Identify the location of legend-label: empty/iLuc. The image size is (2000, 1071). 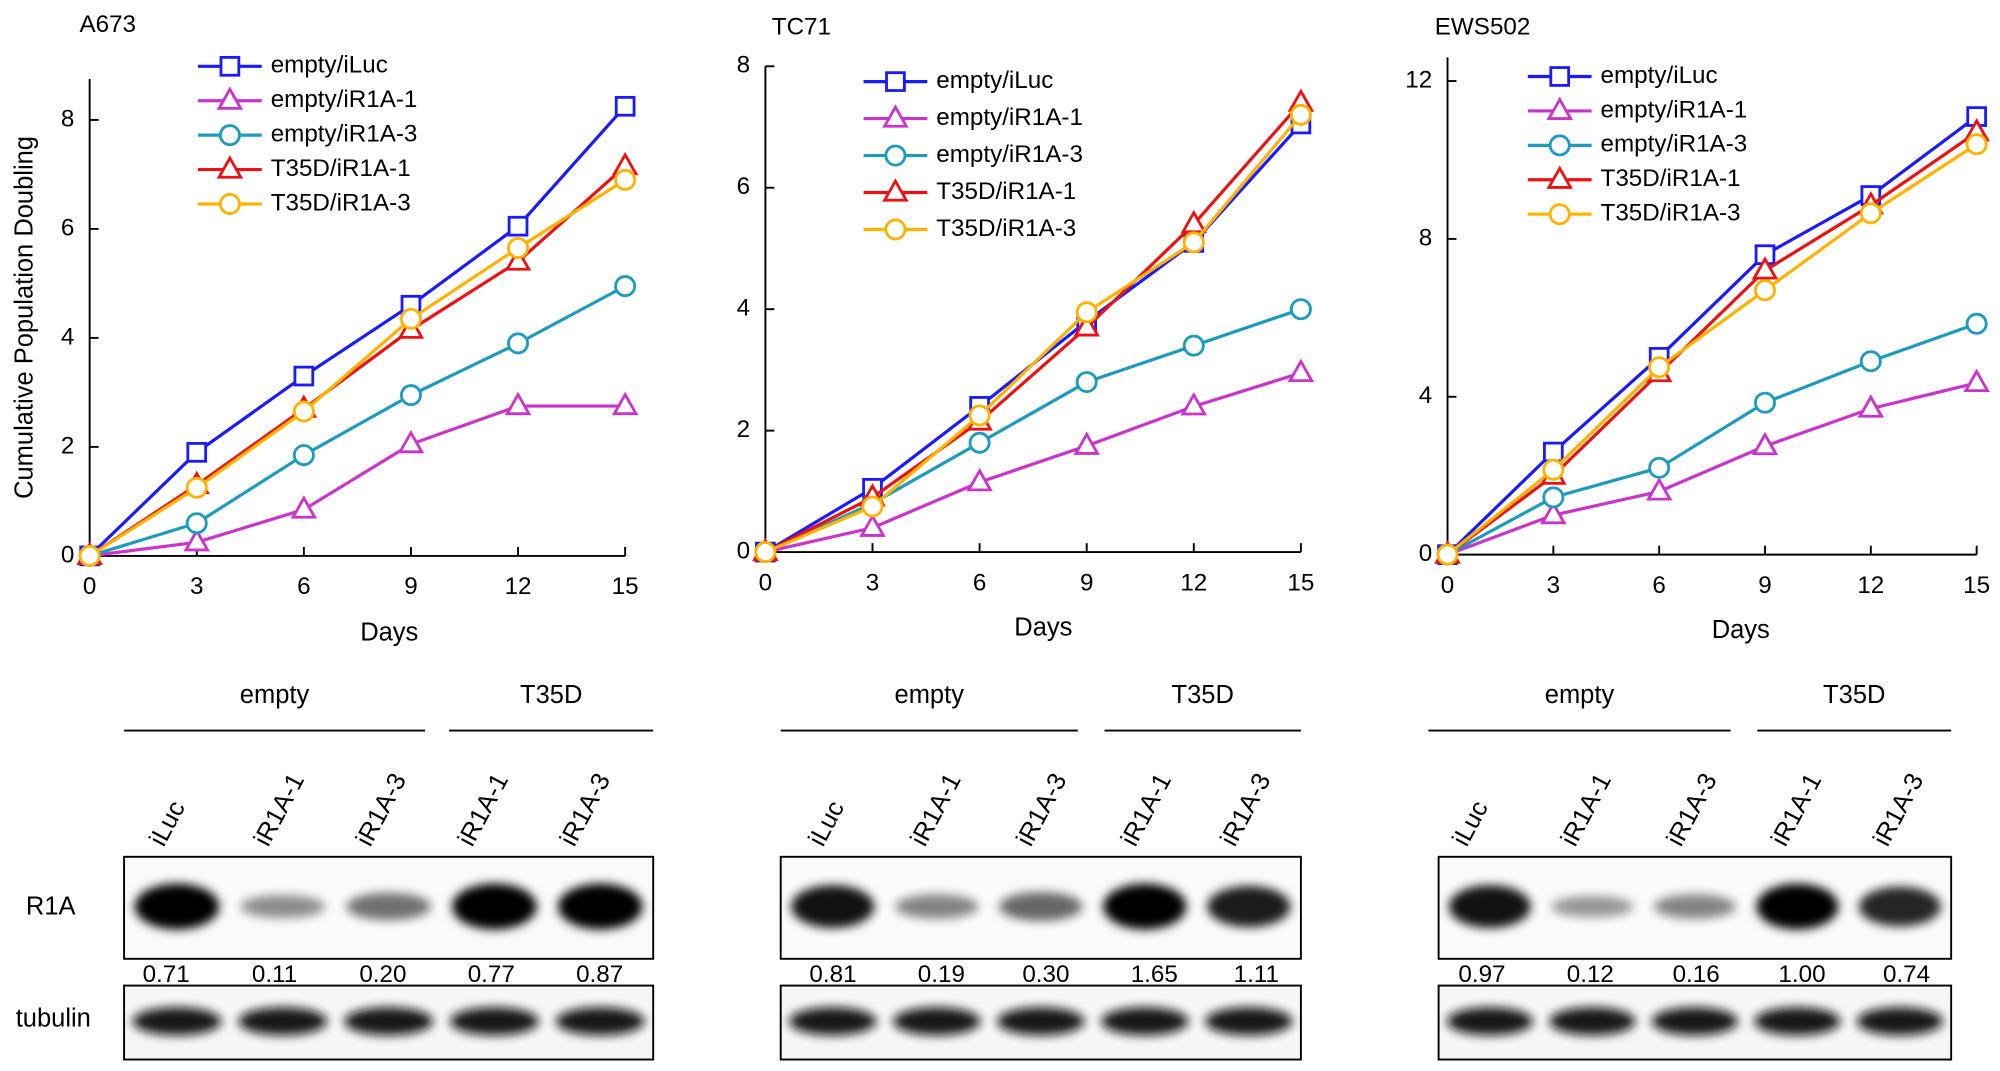
(329, 65).